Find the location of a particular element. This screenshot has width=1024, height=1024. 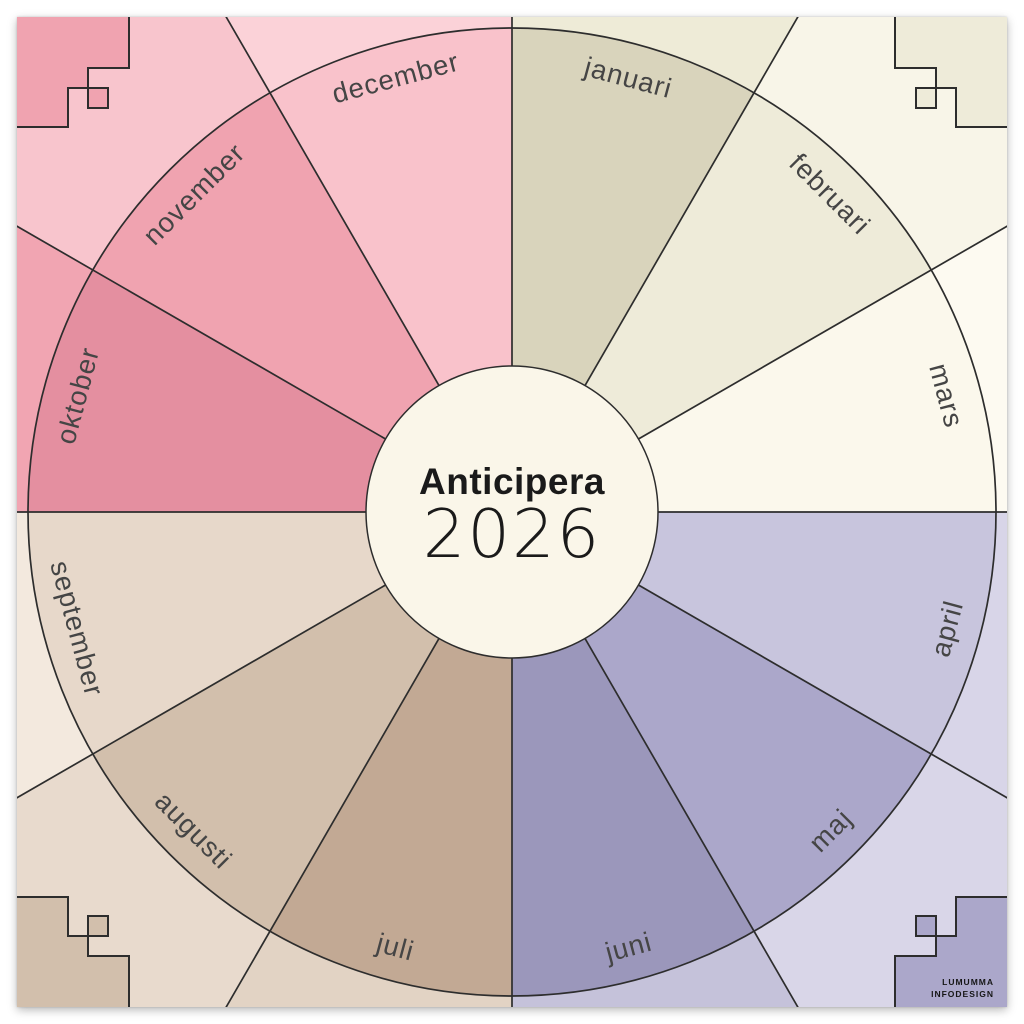

poster-title: Anticipera is located at coordinates (512, 481).